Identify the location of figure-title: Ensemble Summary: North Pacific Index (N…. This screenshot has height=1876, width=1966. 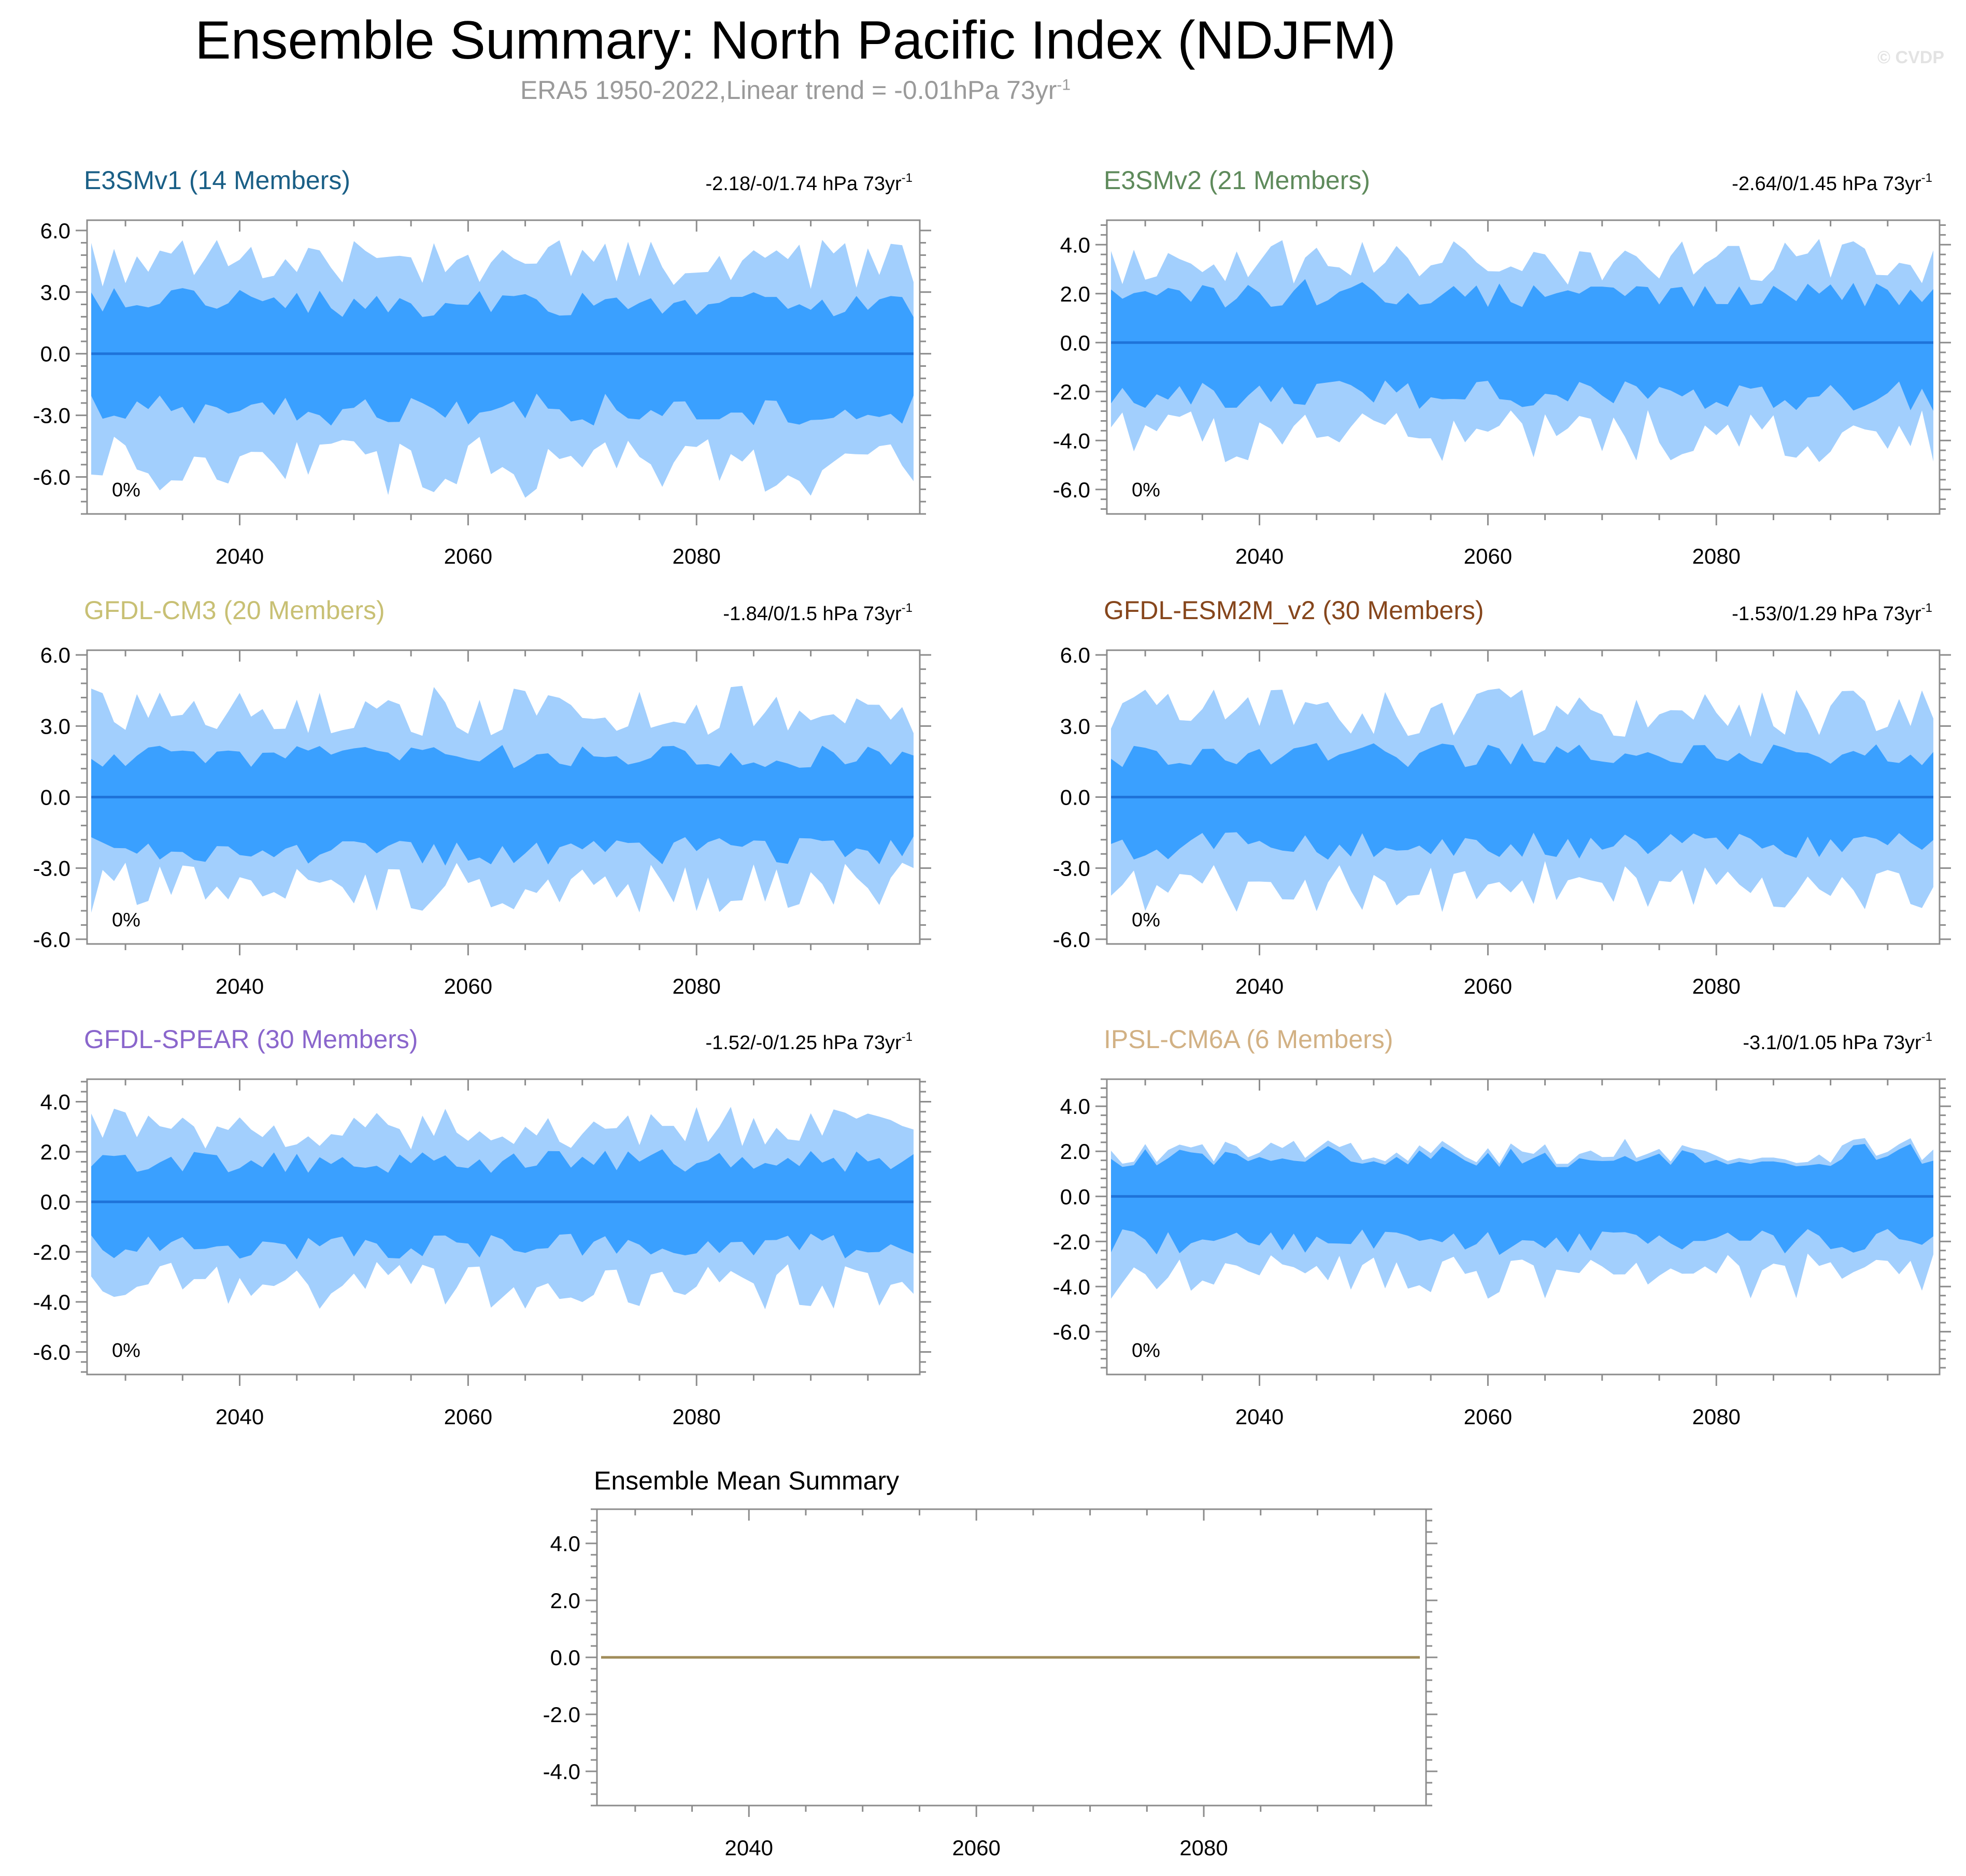
(796, 40).